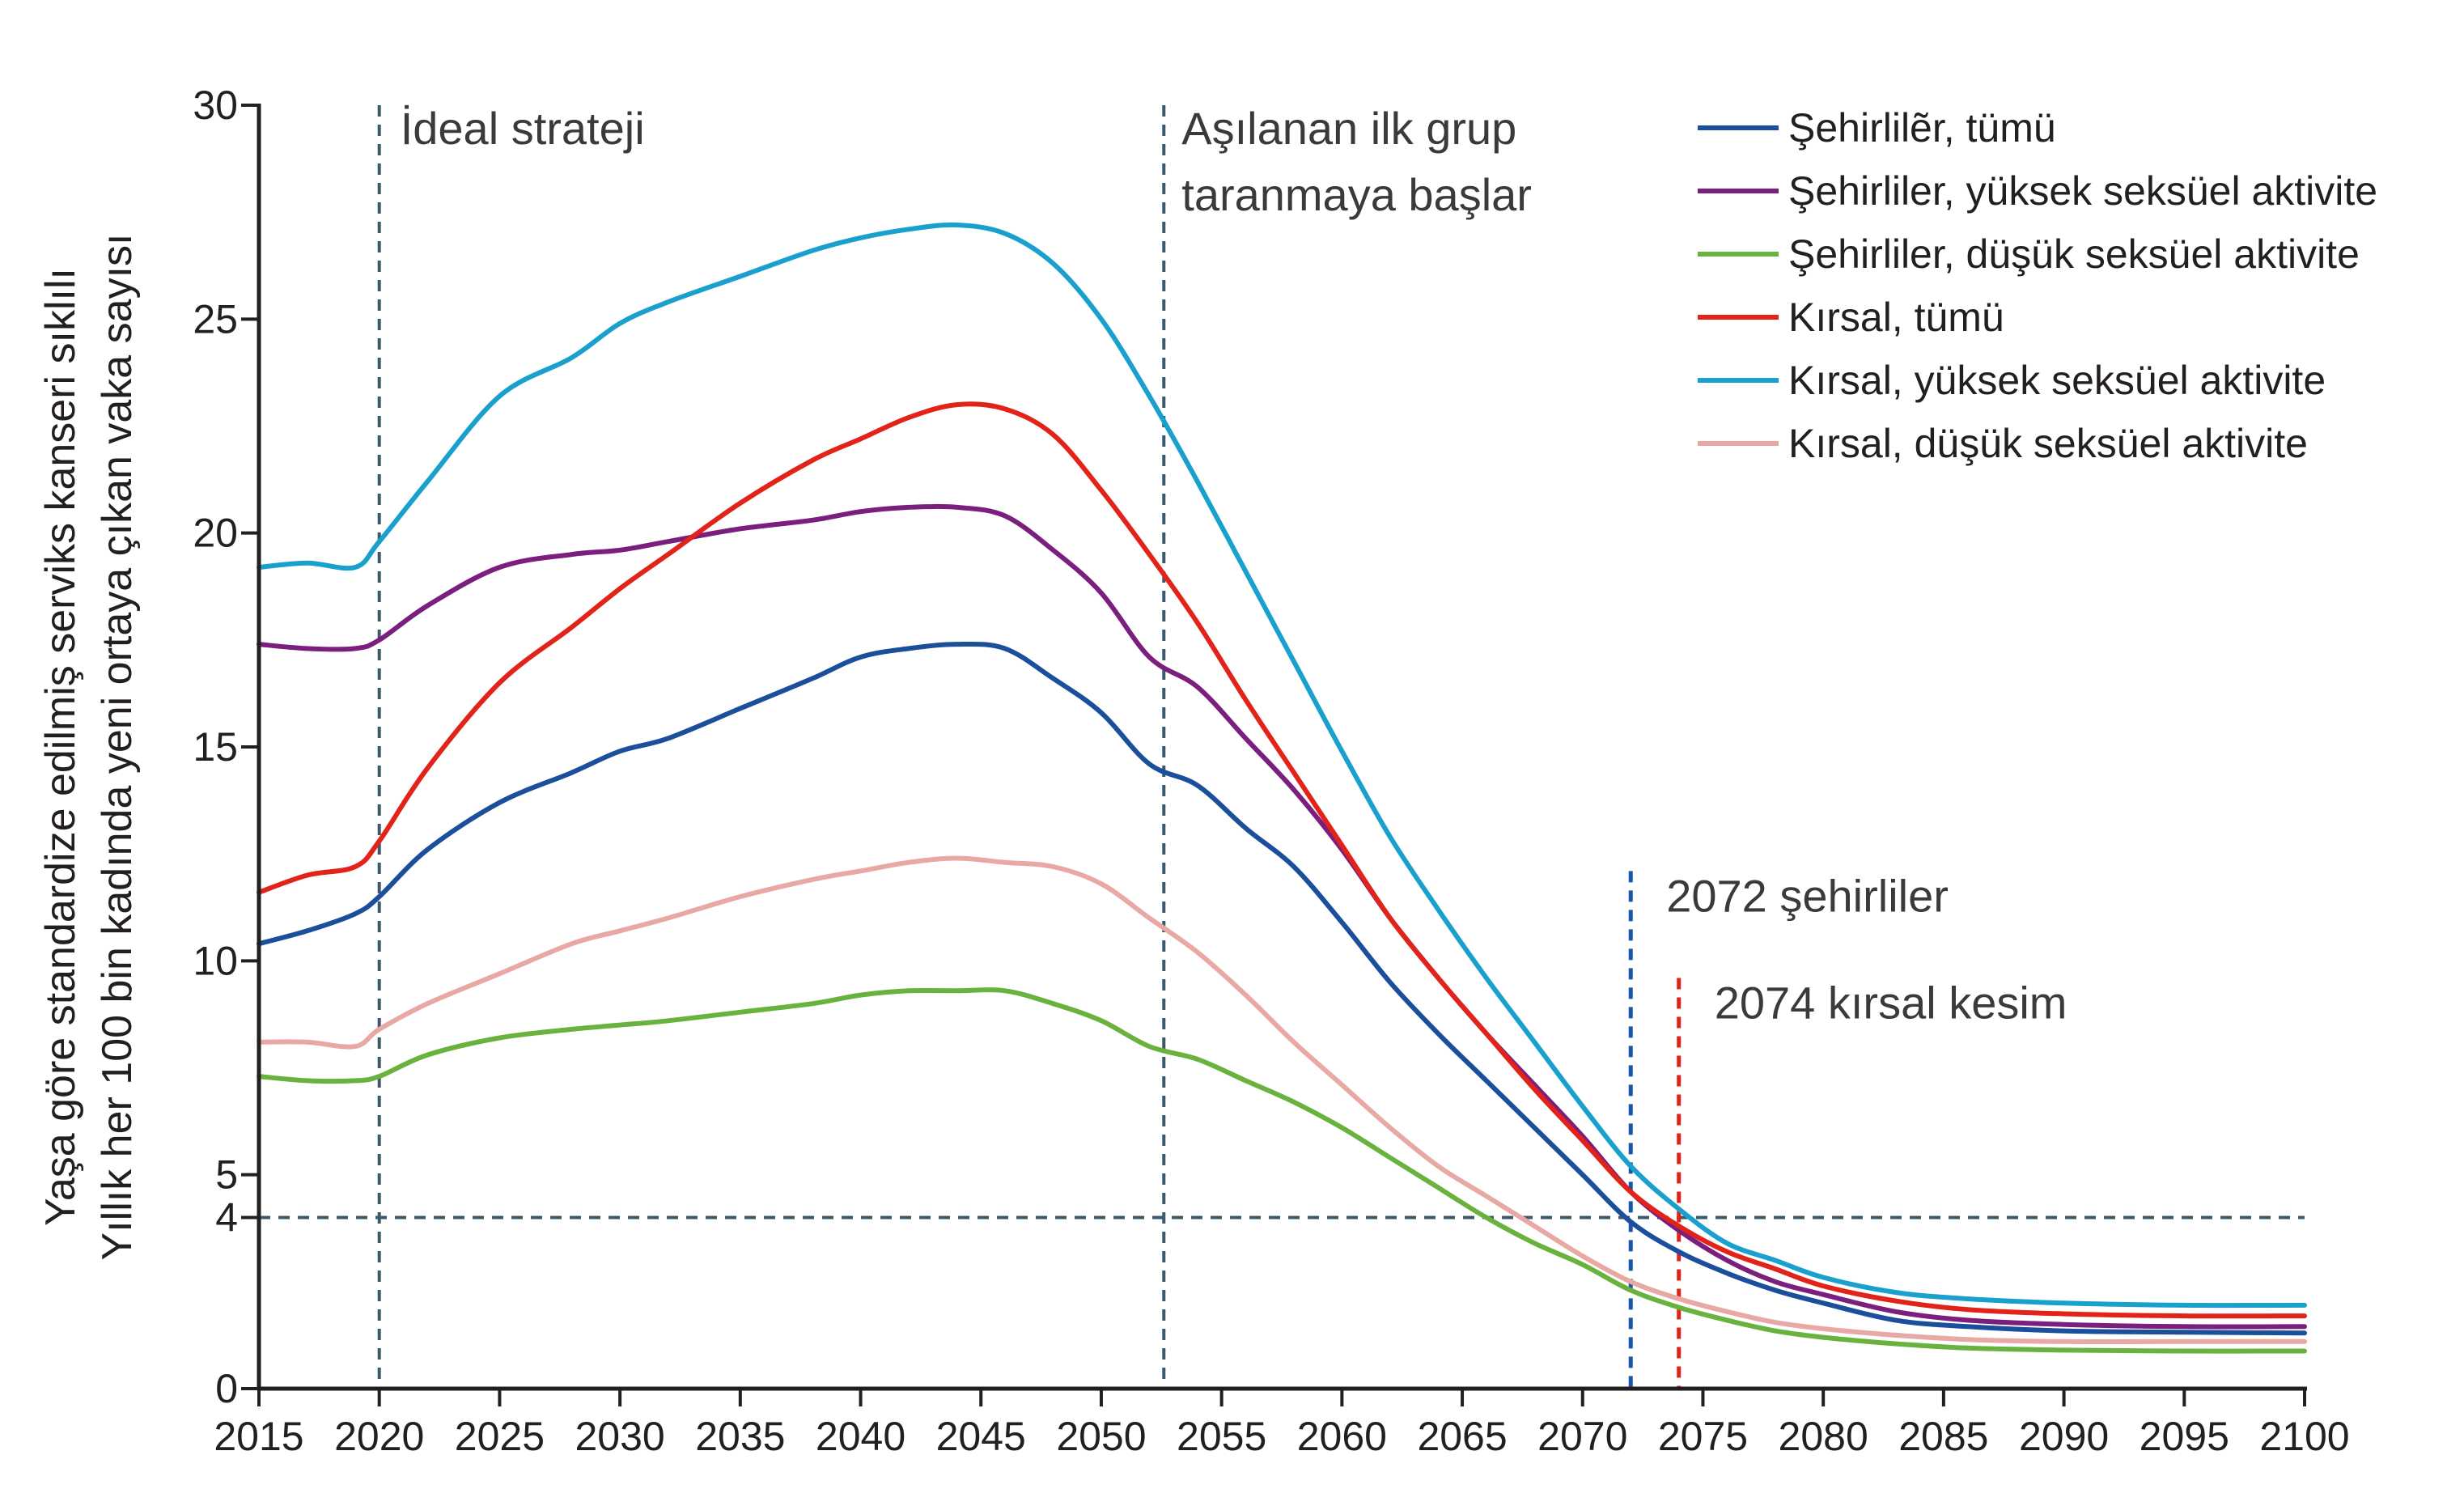 This screenshot has width=2464, height=1489. I want to click on x-tick-label: 2030, so click(620, 1436).